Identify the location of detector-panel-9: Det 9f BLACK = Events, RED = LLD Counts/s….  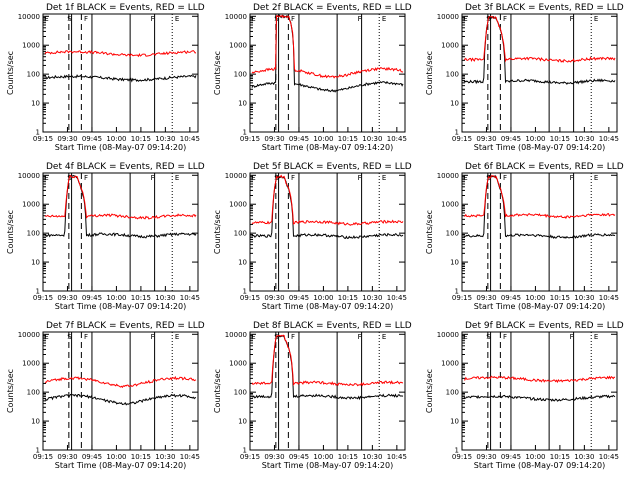
(524, 395).